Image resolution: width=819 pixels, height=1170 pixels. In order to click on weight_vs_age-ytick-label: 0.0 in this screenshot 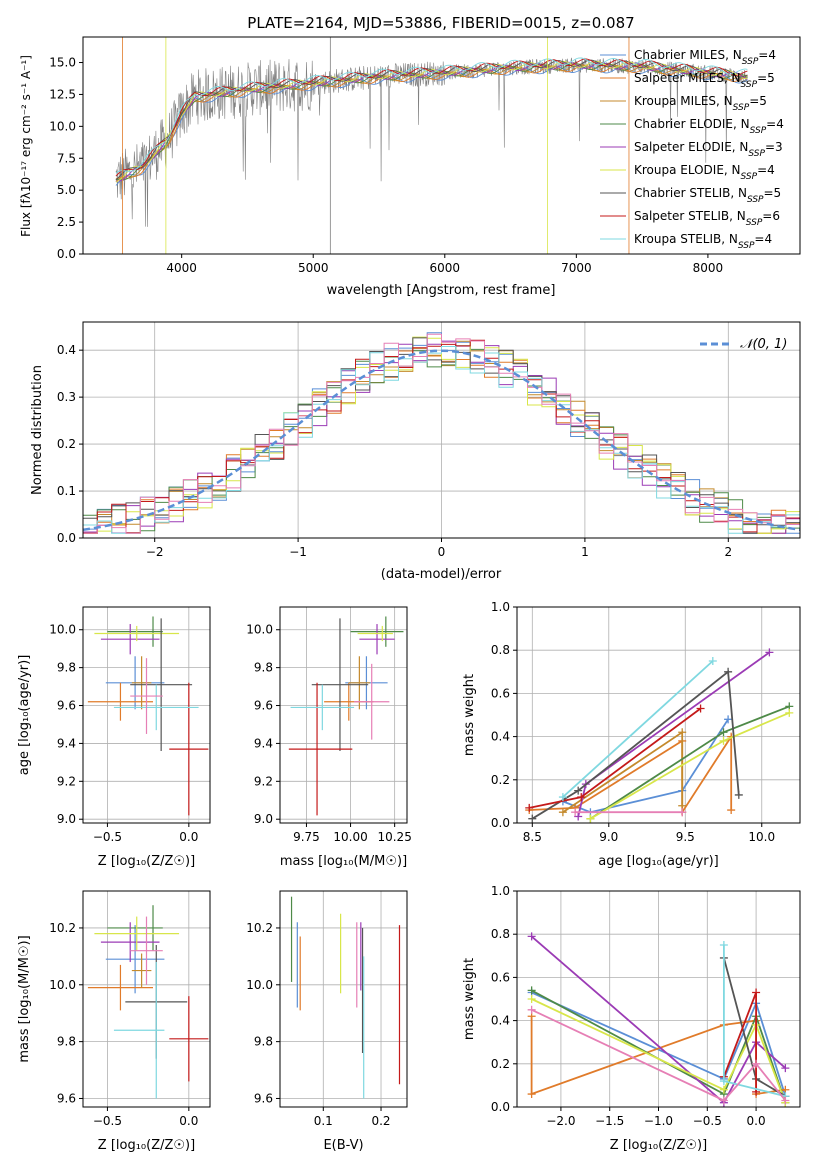, I will do `click(500, 823)`.